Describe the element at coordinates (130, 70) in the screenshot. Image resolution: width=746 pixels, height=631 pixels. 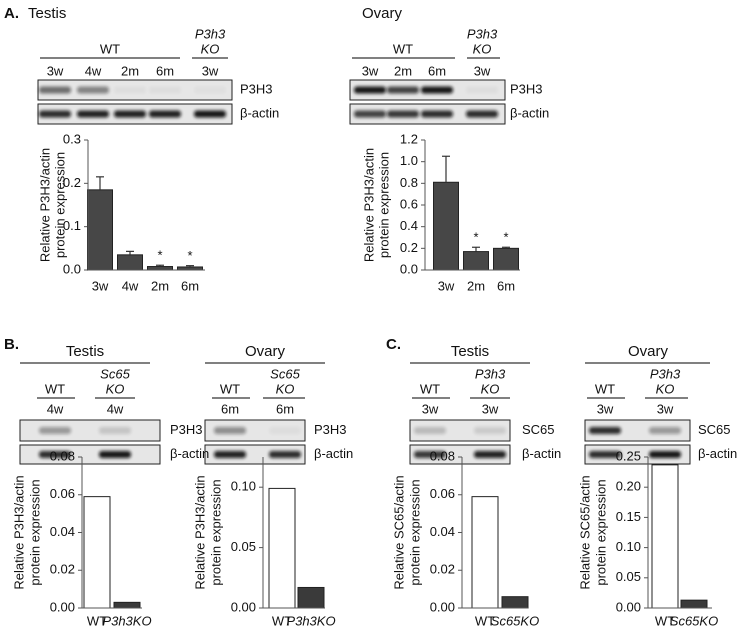
I see `lane-label: 2m` at that location.